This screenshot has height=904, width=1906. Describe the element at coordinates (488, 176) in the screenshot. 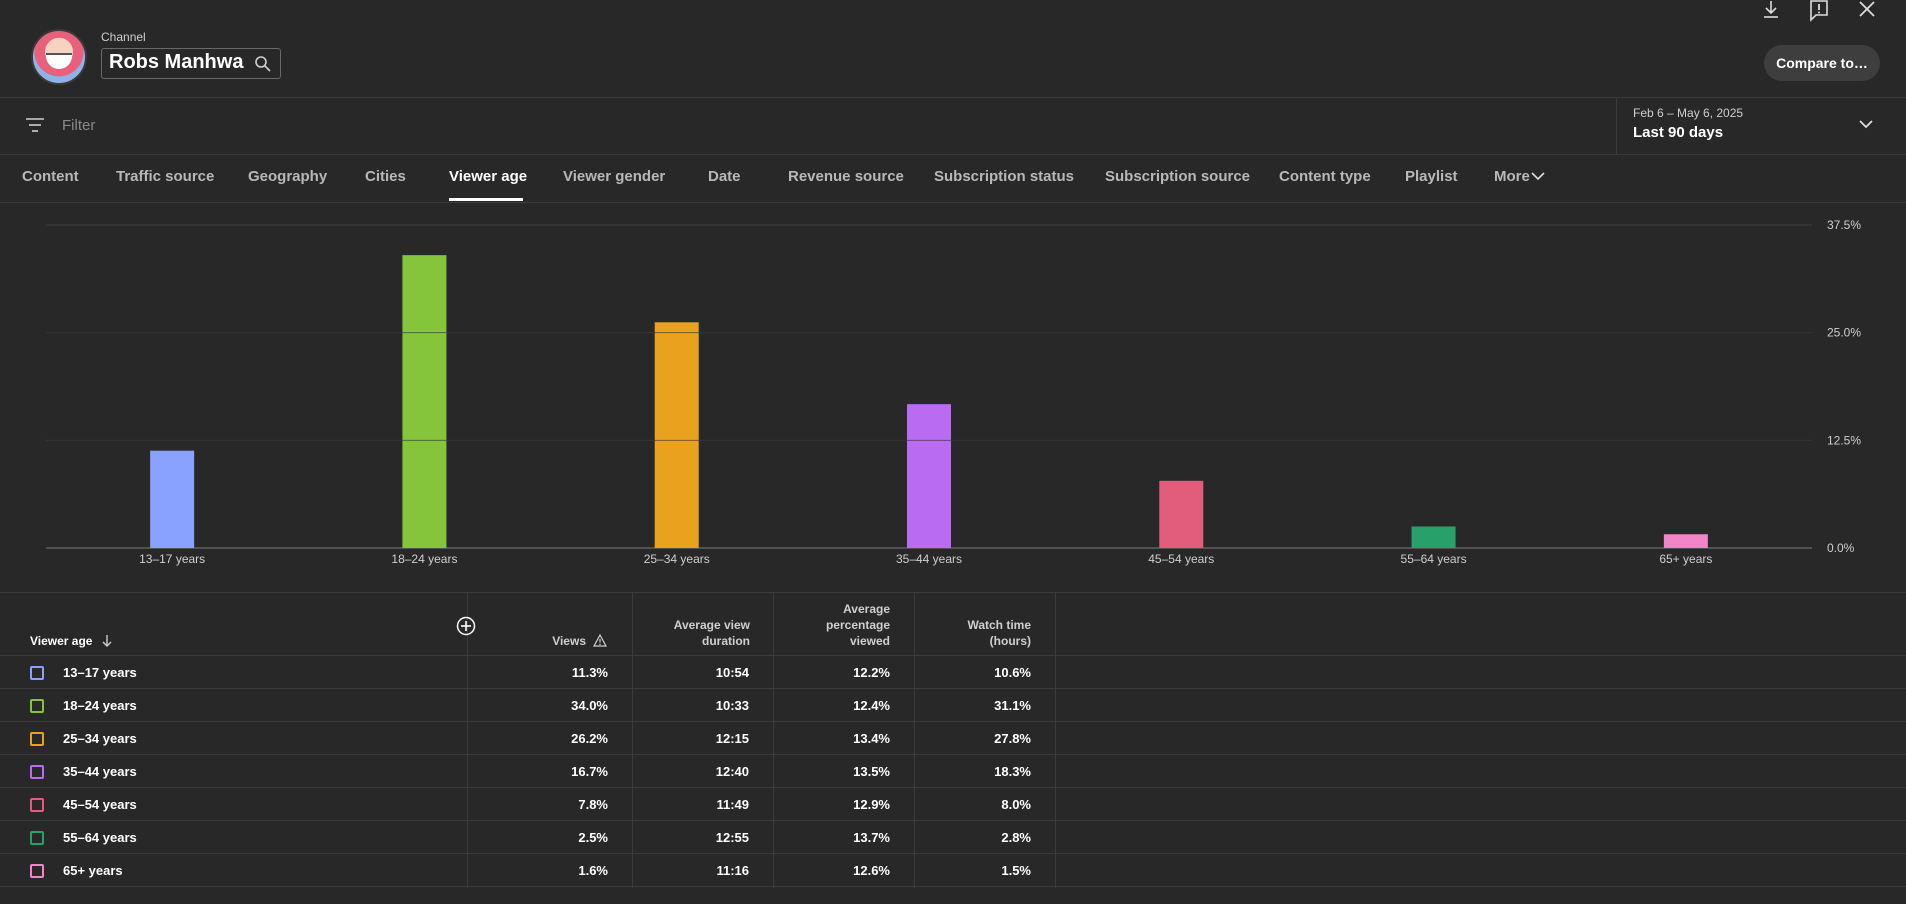

I see `tab-viewer-age: Viewer age` at that location.